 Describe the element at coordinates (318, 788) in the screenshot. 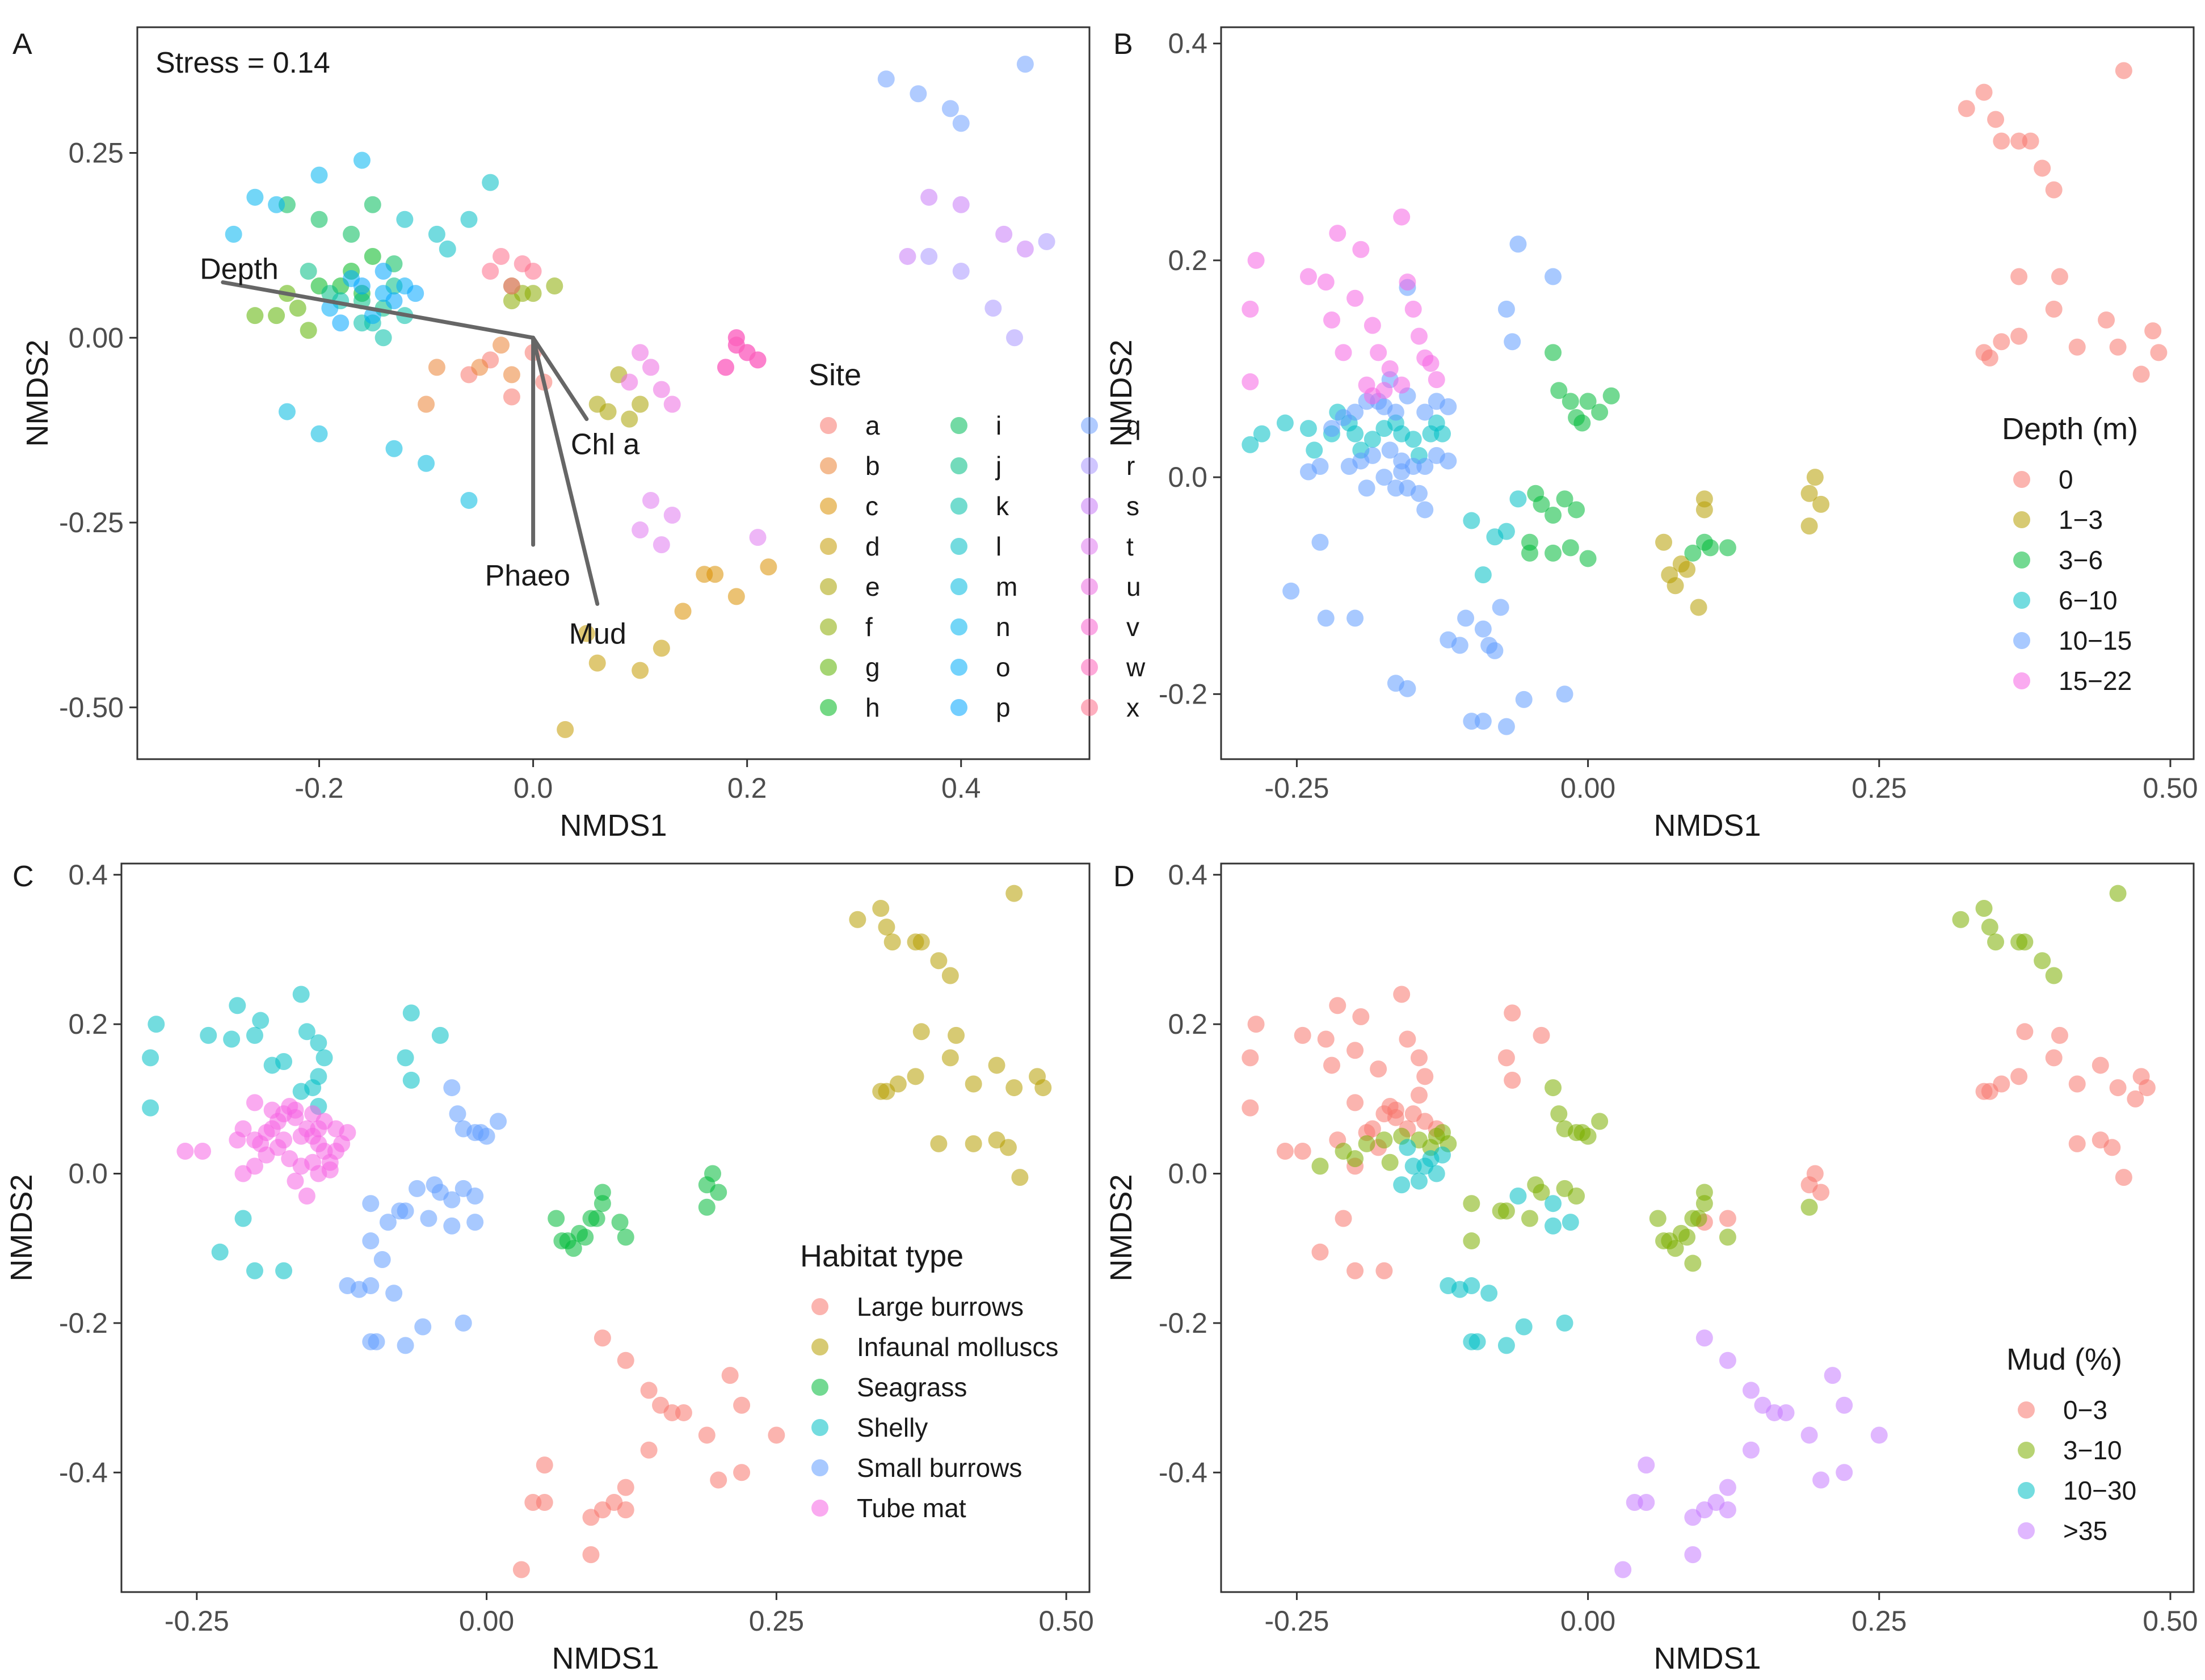

I see `x-tick-label: -0.2` at that location.